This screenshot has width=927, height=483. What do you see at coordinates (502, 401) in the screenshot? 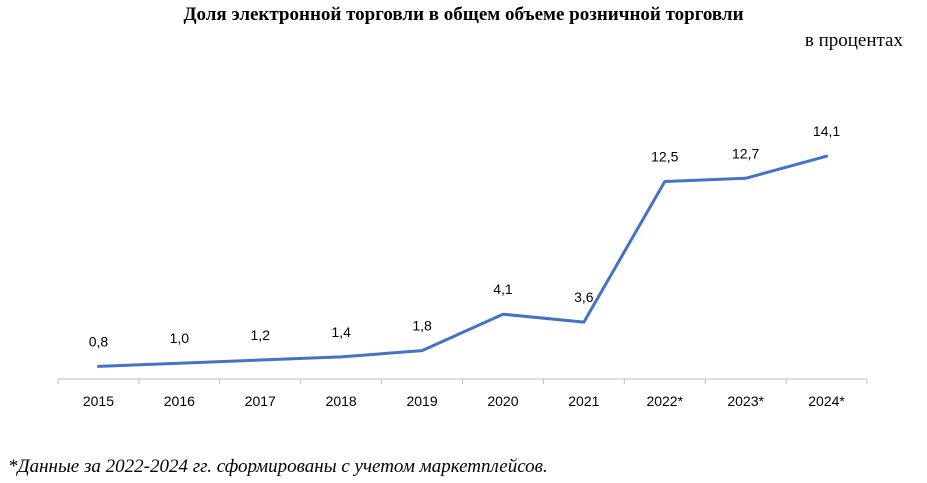
I see `x-tick-label: 2020` at bounding box center [502, 401].